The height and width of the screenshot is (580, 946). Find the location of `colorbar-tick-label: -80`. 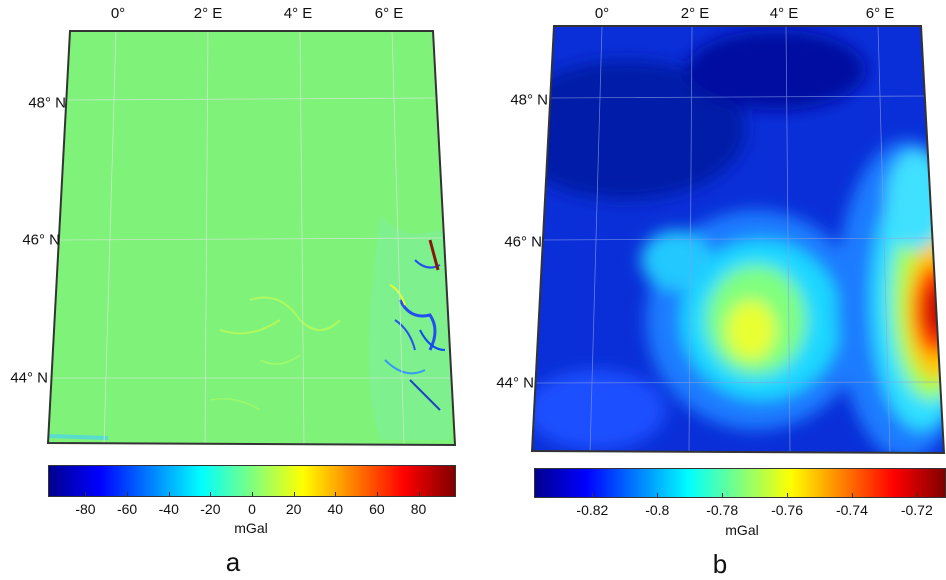

colorbar-tick-label: -80 is located at coordinates (85, 509).